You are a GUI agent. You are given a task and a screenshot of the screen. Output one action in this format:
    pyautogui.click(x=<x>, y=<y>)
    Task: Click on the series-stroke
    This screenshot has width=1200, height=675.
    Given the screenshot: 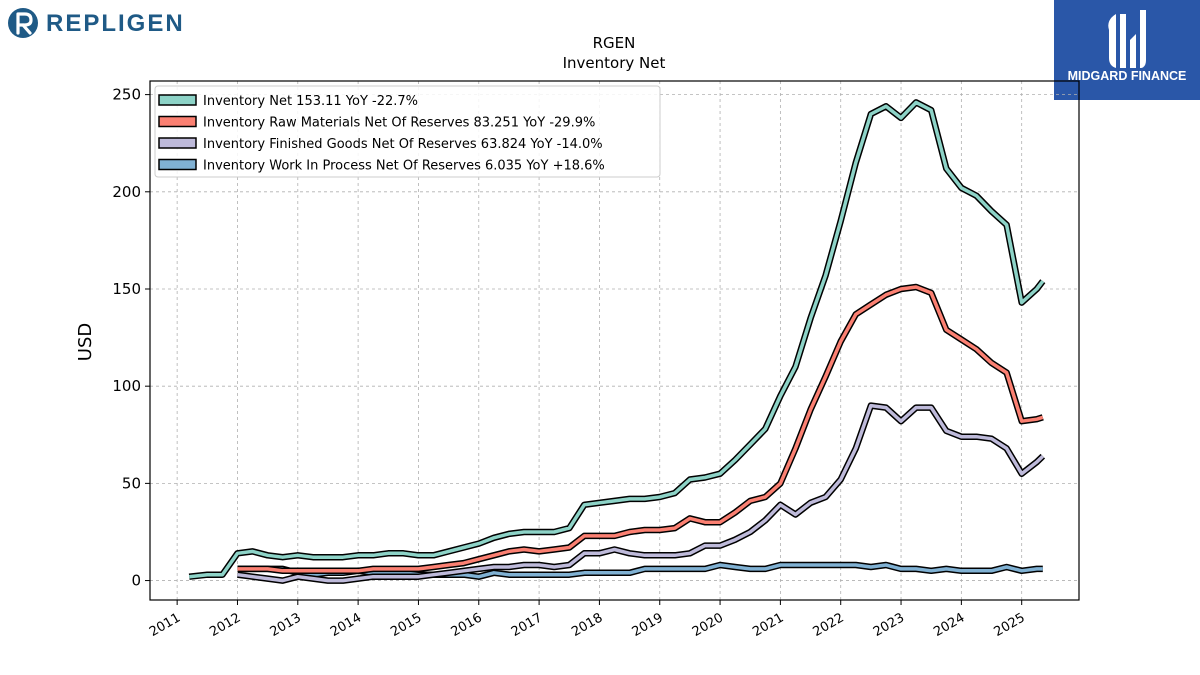 What is the action you would take?
    pyautogui.click(x=640, y=571)
    